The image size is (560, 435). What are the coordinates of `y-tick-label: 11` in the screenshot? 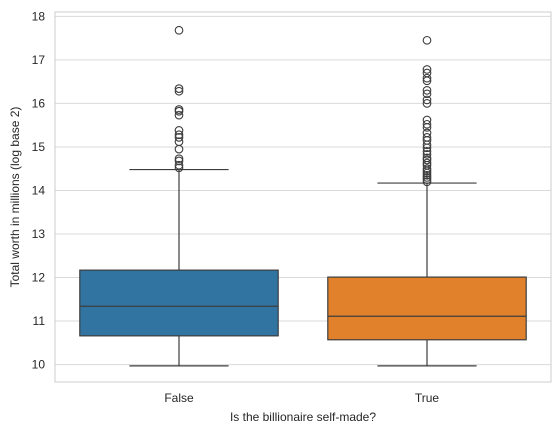 It's located at (39, 321).